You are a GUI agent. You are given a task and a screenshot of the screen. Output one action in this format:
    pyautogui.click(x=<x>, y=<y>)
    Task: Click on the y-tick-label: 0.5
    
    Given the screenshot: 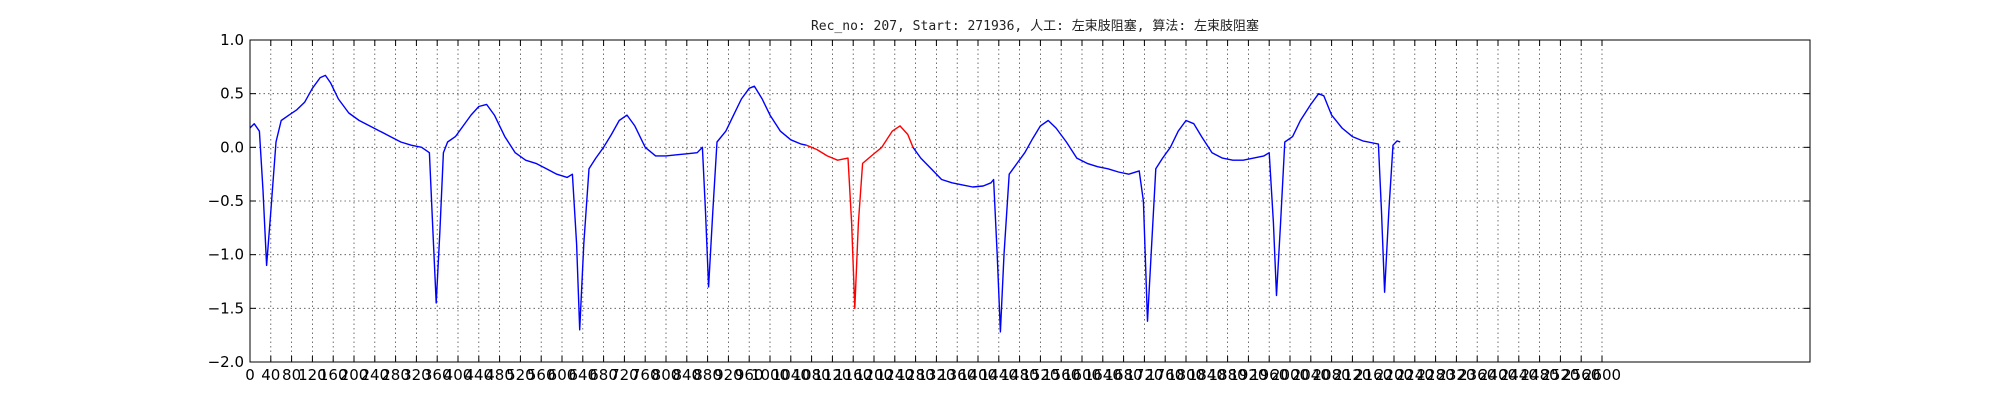 What is the action you would take?
    pyautogui.click(x=232, y=94)
    